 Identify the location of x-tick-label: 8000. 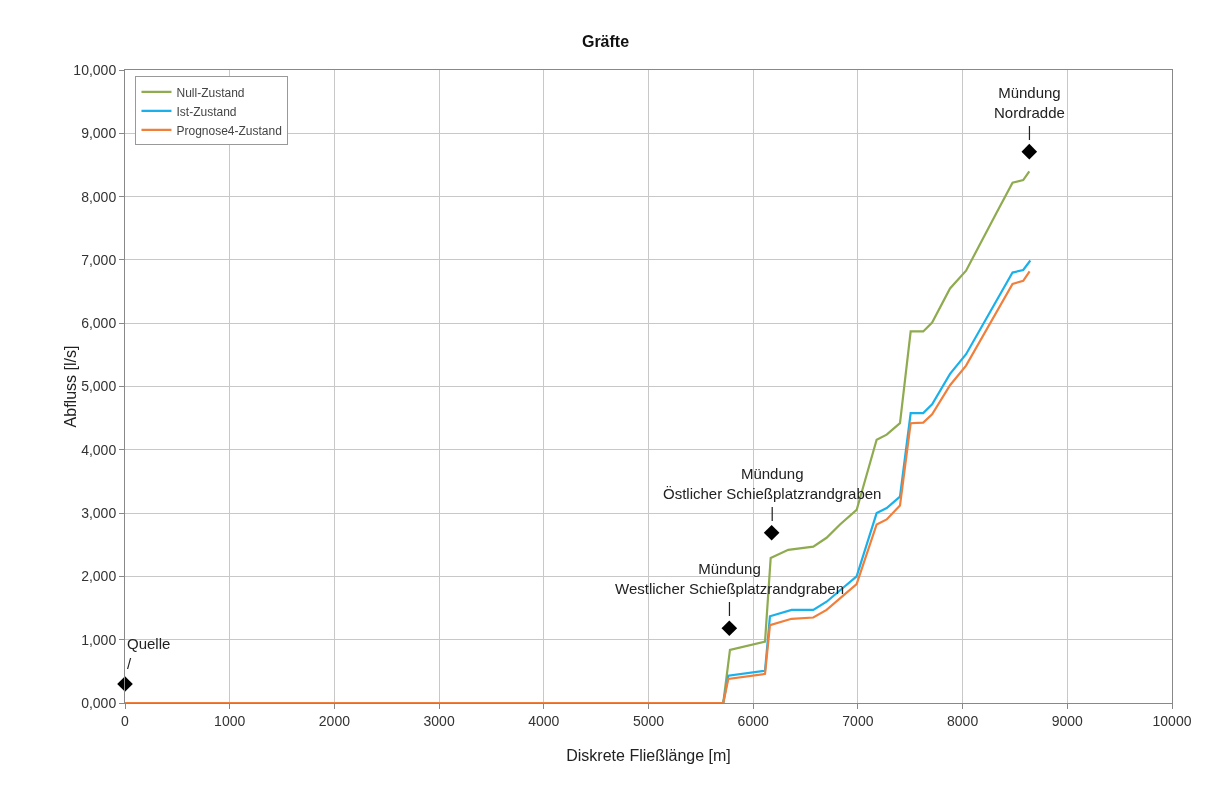
(963, 720).